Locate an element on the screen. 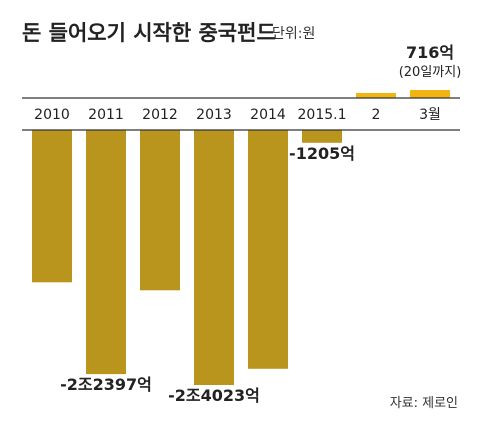 The height and width of the screenshot is (431, 480). data-label-2: -2조4023억 is located at coordinates (214, 395).